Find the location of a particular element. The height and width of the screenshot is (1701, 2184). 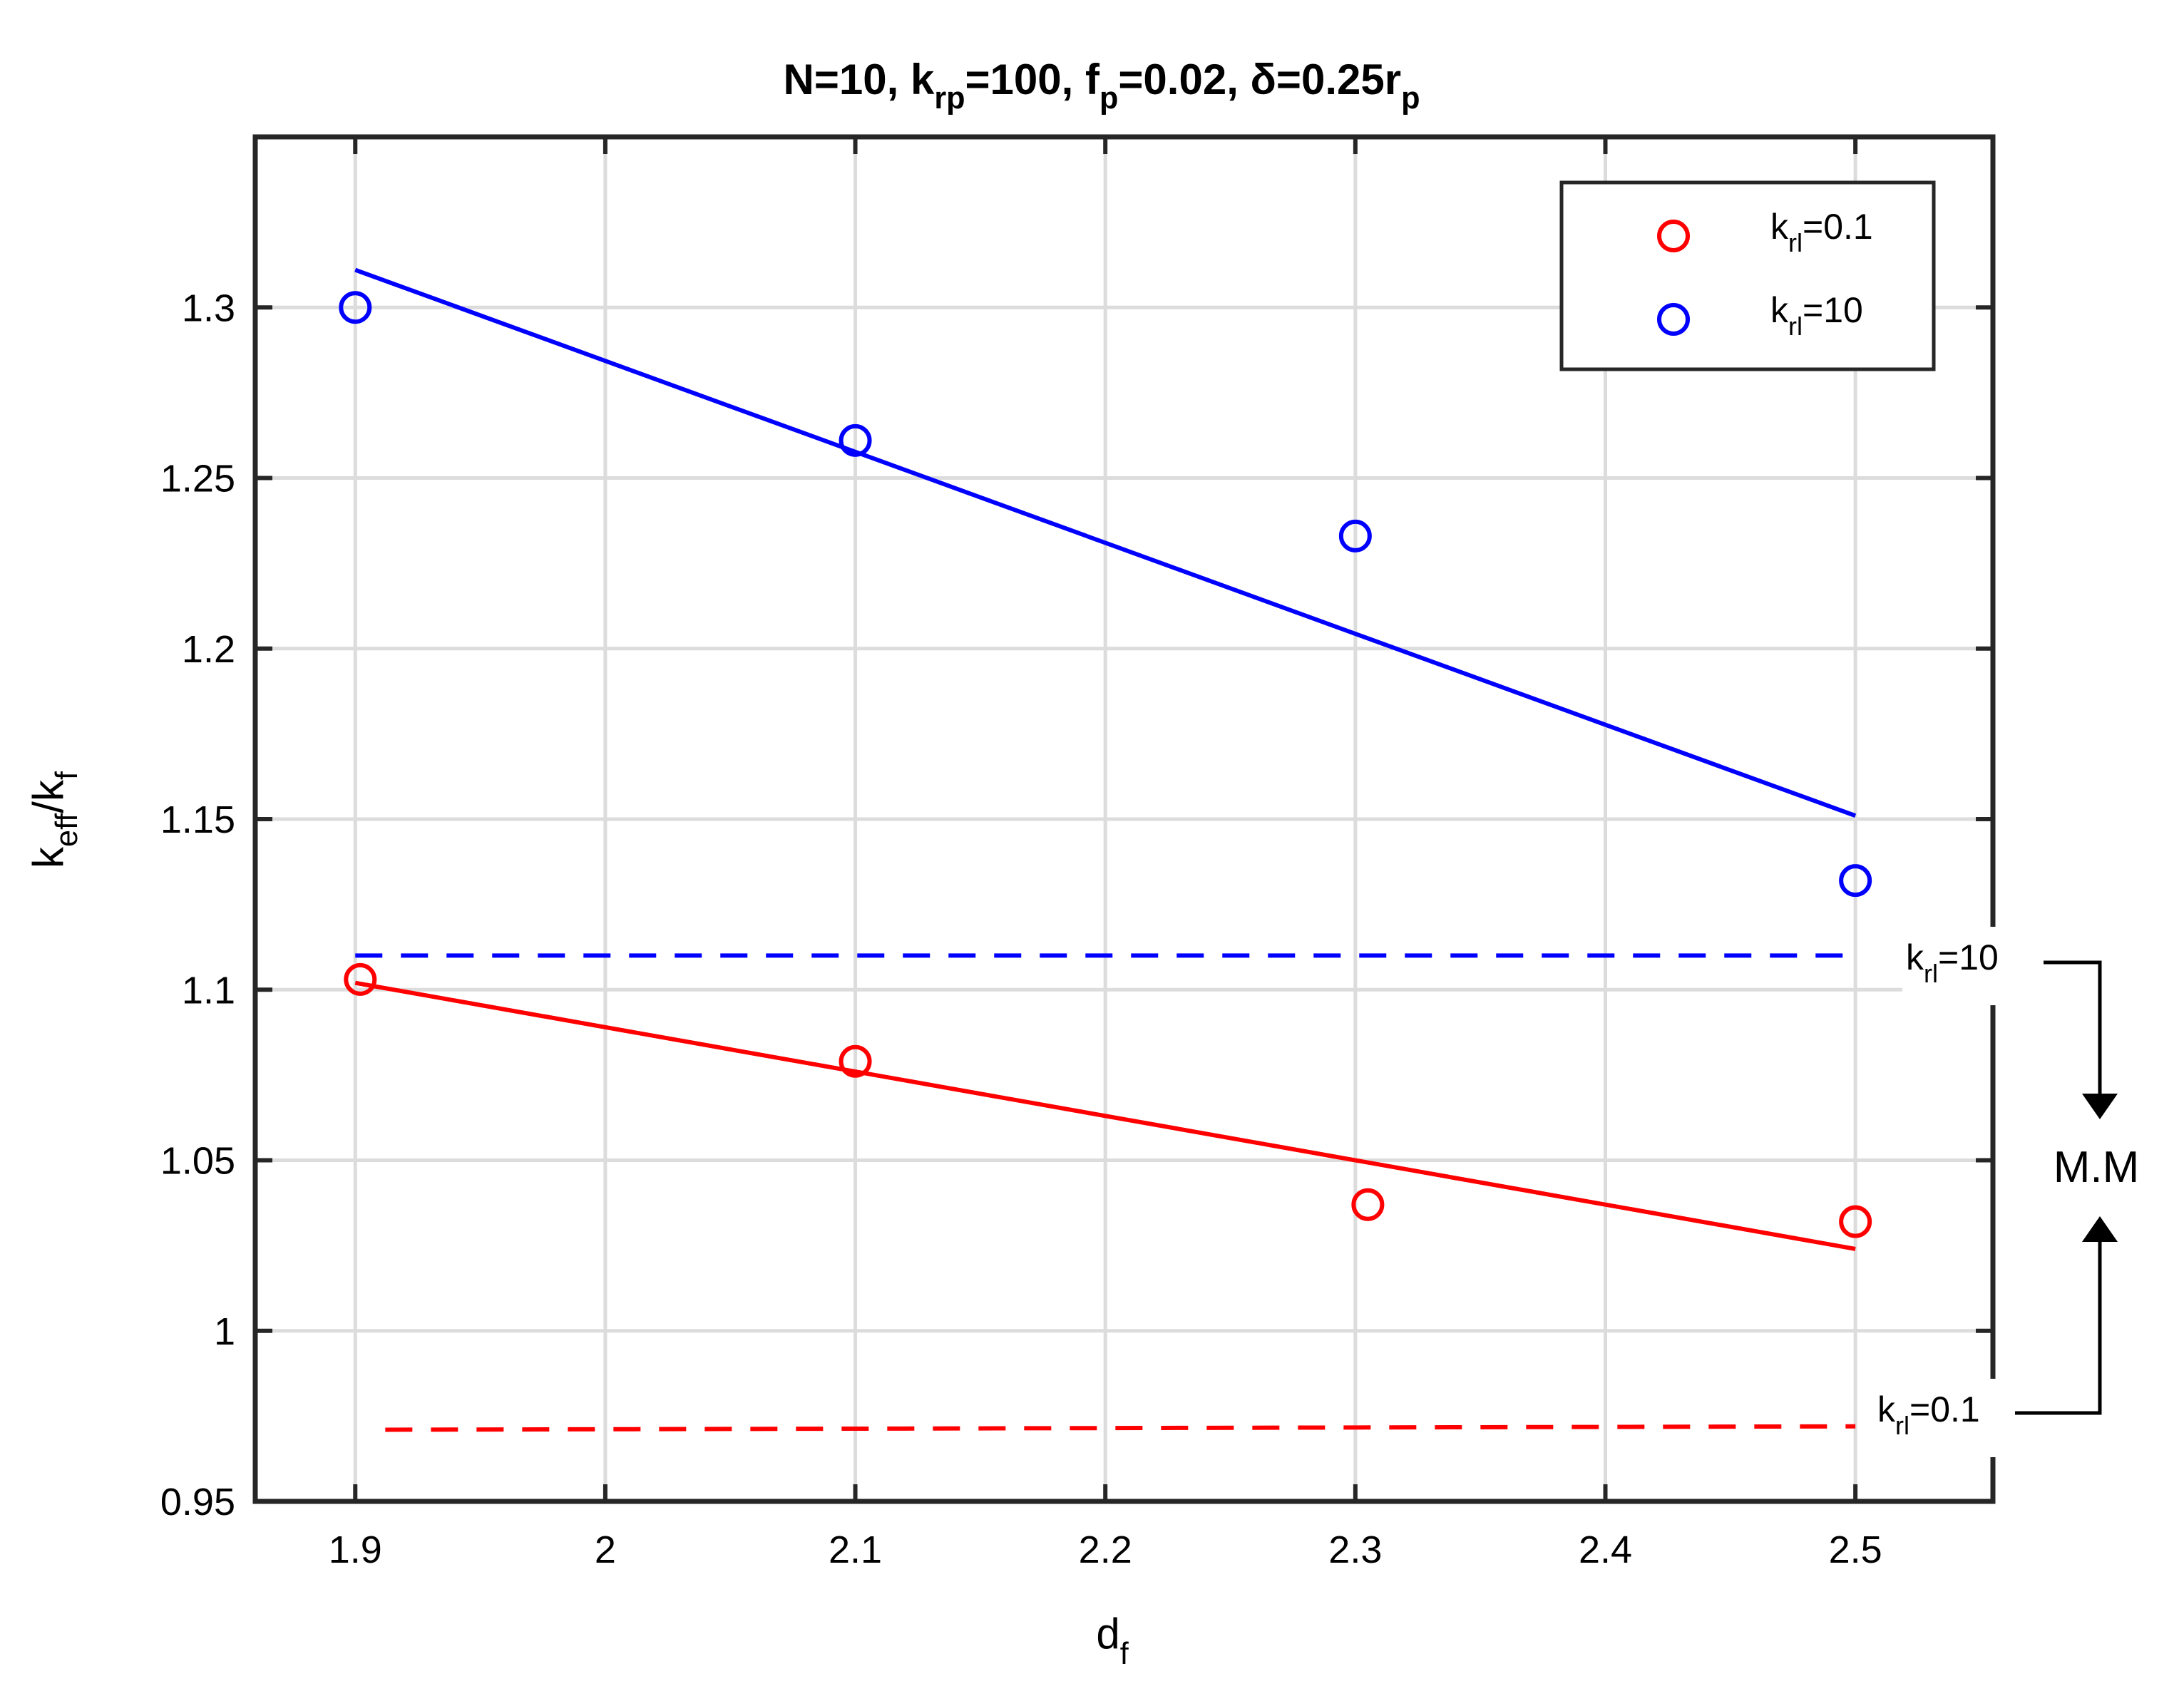

arrow-up-connector is located at coordinates (2058, 1327).